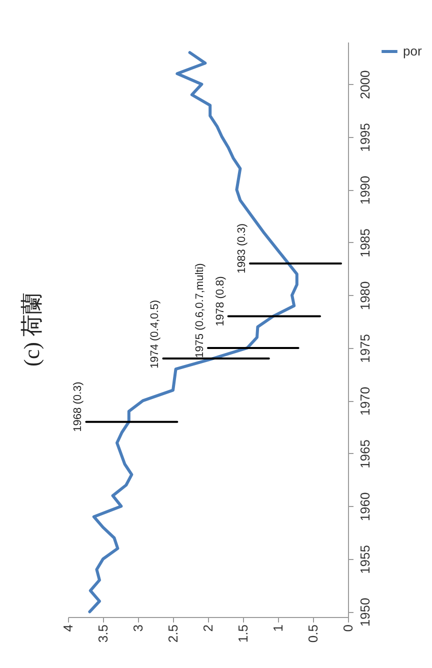 This screenshot has width=432, height=668. Describe the element at coordinates (365, 559) in the screenshot. I see `y-tick-label: 1955` at that location.